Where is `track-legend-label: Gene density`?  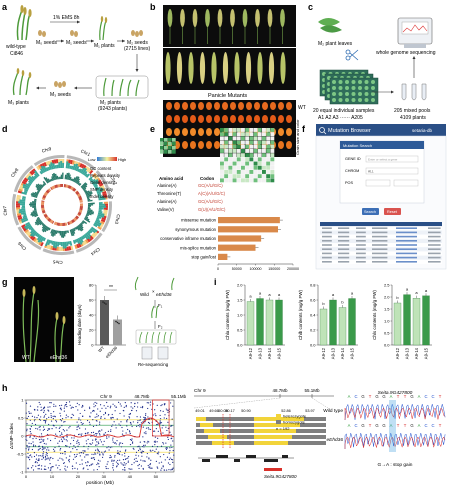 track-legend-label: Gene density is located at coordinates (103, 182).